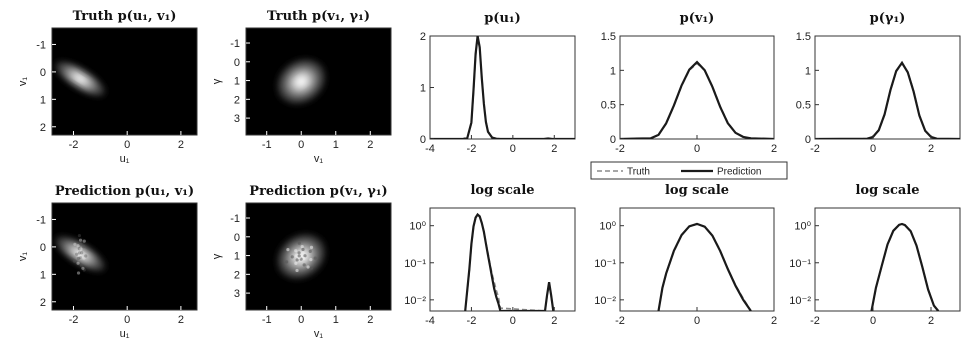 The width and height of the screenshot is (962, 344). I want to click on x-tick-label: 1, so click(336, 145).